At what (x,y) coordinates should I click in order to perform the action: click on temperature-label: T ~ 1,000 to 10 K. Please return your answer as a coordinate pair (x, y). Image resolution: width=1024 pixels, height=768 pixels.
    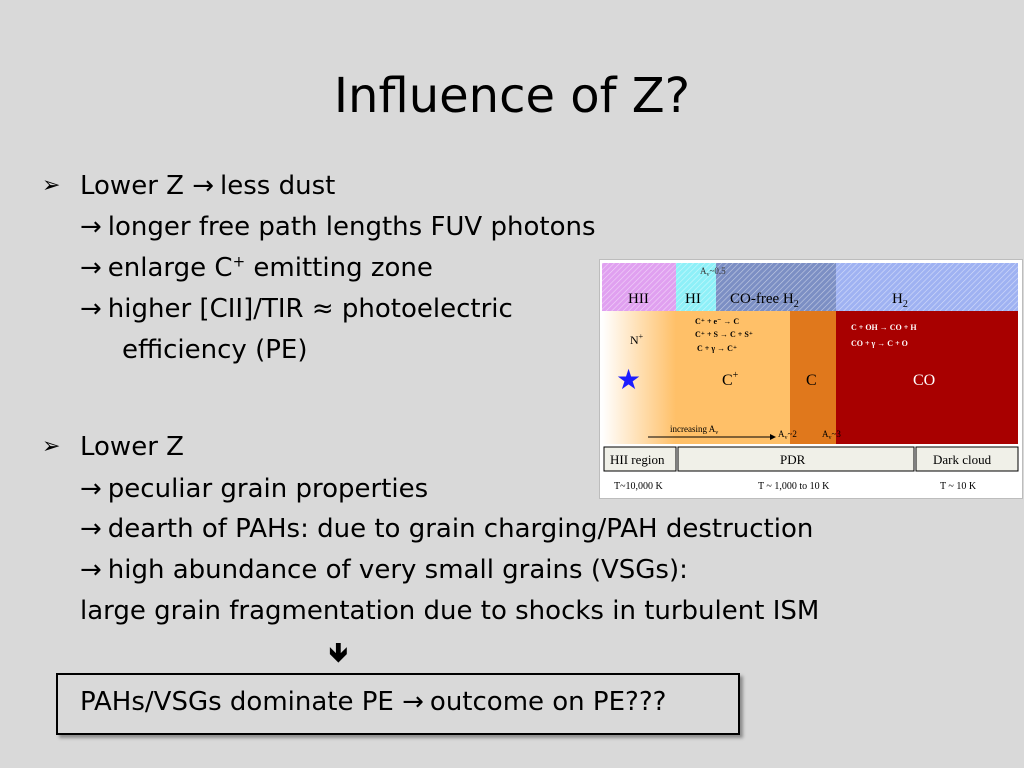
    Looking at the image, I should click on (794, 486).